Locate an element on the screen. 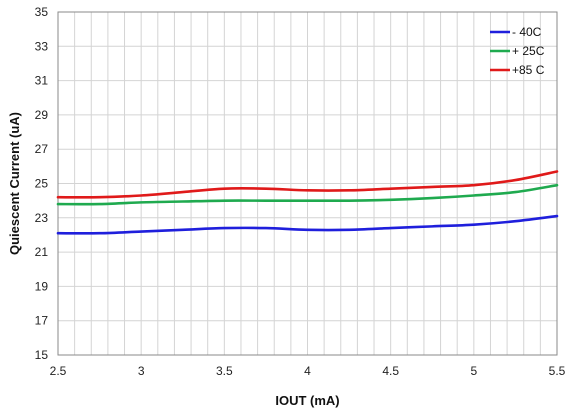  y-axis-tick-labels: 15 17 19 21 23 25 27 29 31 33 35 is located at coordinates (42, 183).